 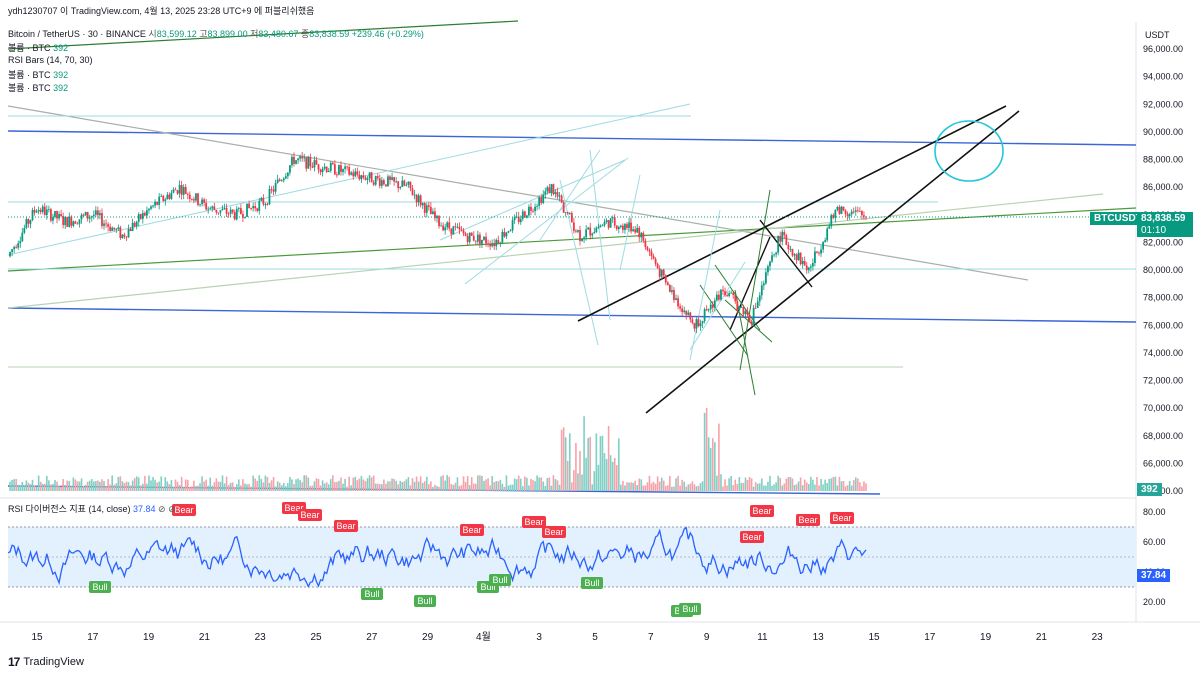 I want to click on indicator-row-3: 볼륨 · BTC 392, so click(x=38, y=74).